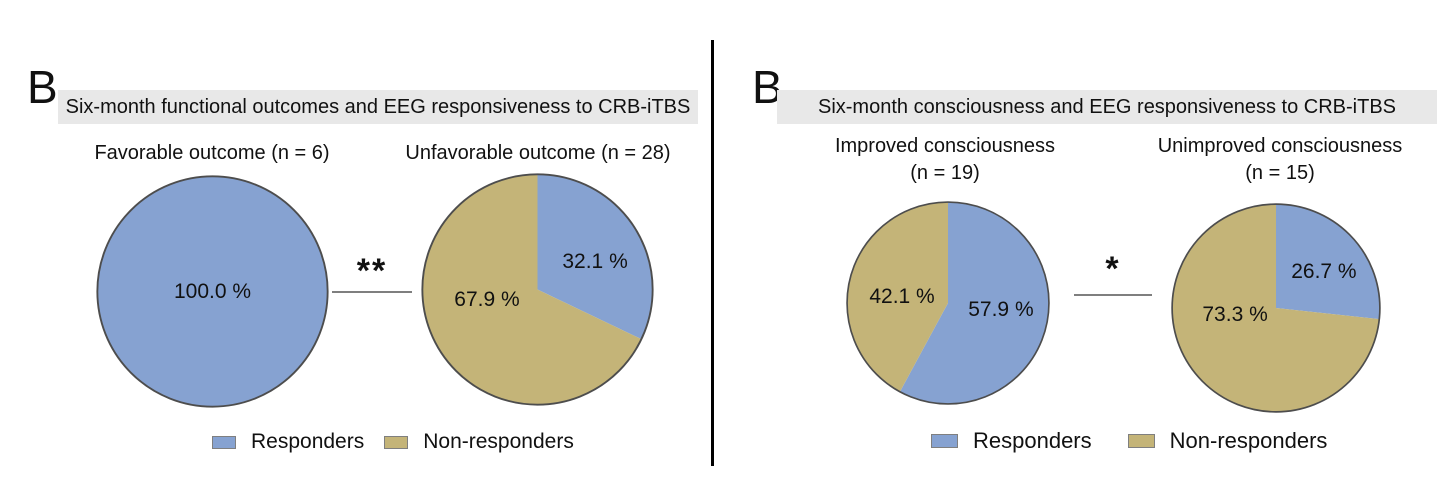  I want to click on pie-title-improved: Improved consciousness, so click(945, 146).